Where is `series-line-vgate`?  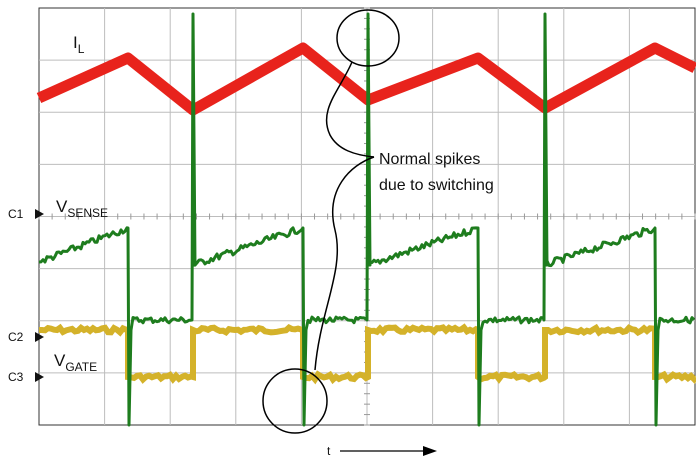
series-line-vgate is located at coordinates (367, 354).